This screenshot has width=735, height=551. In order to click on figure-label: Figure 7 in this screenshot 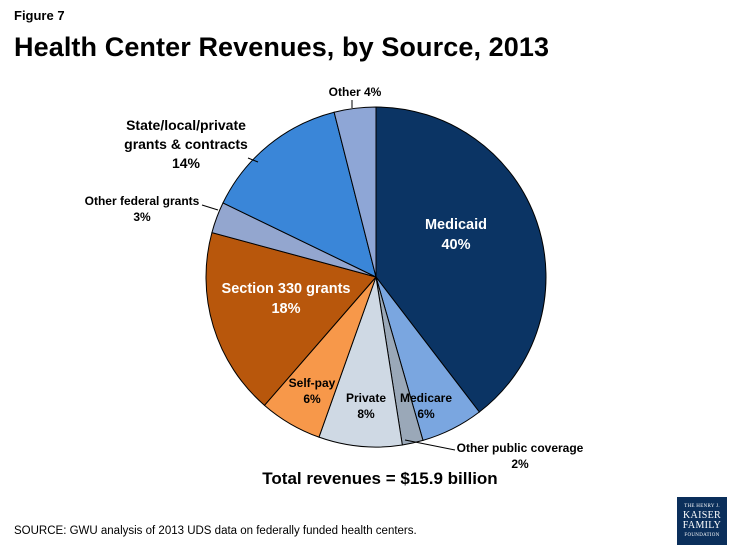, I will do `click(39, 15)`.